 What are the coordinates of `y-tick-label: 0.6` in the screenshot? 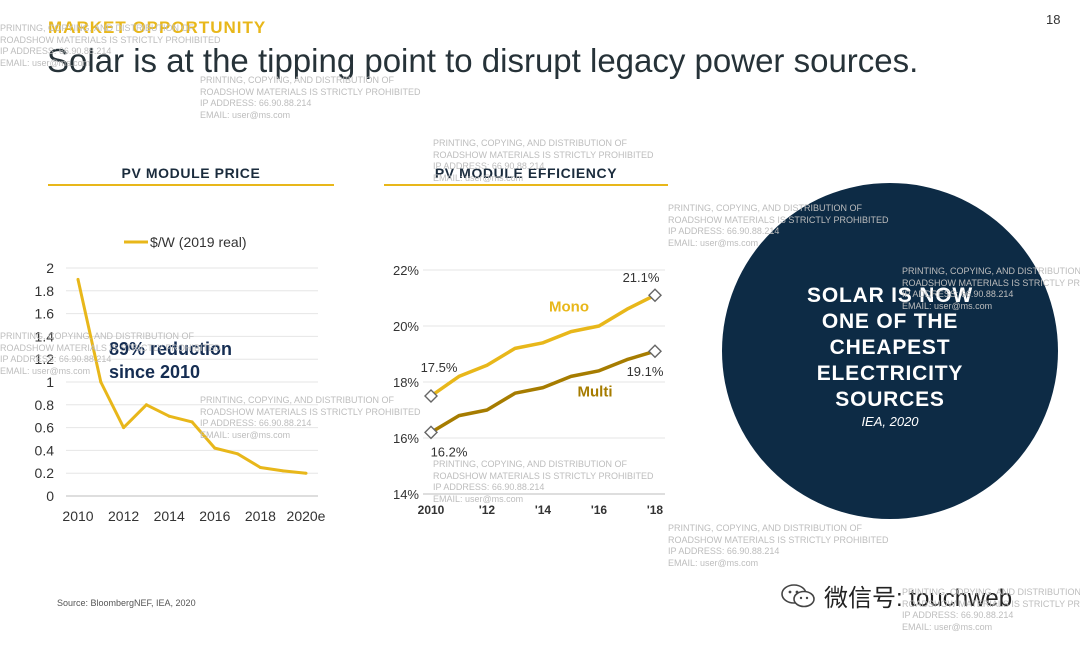 It's located at (45, 428).